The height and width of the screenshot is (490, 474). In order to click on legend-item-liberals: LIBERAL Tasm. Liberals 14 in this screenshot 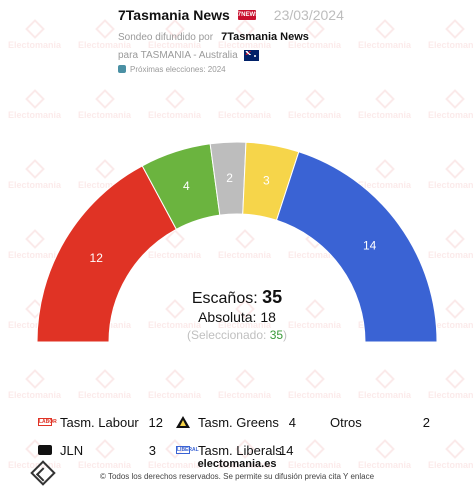, I will do `click(241, 450)`.